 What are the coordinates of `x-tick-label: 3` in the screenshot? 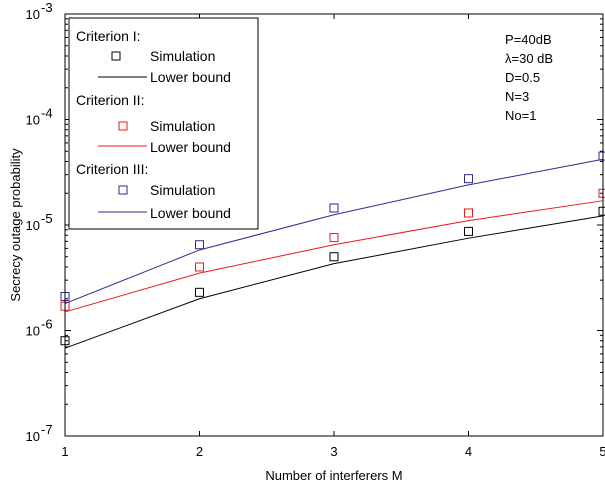 It's located at (333, 451).